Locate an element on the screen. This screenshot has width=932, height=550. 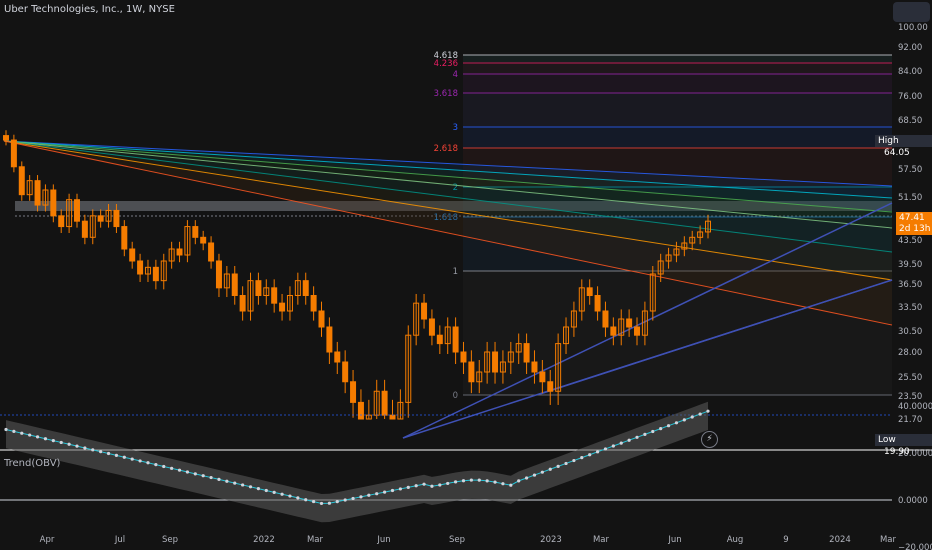
countdown-badge: 2d 13h is located at coordinates (914, 229).